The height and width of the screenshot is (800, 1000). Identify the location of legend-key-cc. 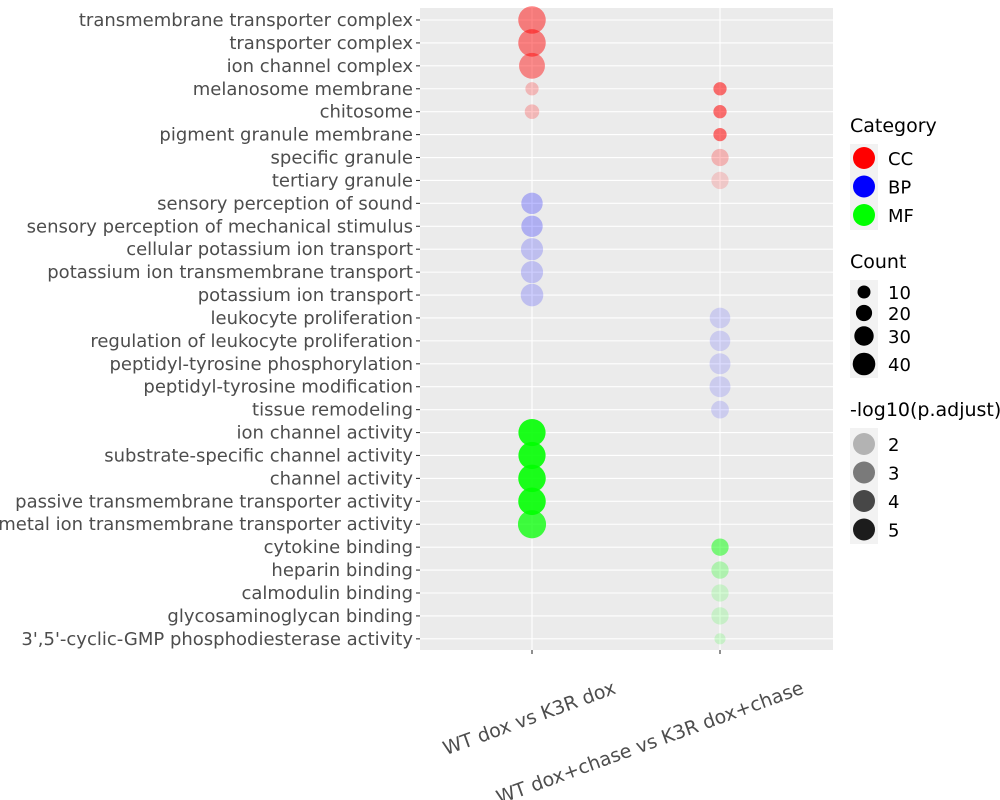
(864, 158).